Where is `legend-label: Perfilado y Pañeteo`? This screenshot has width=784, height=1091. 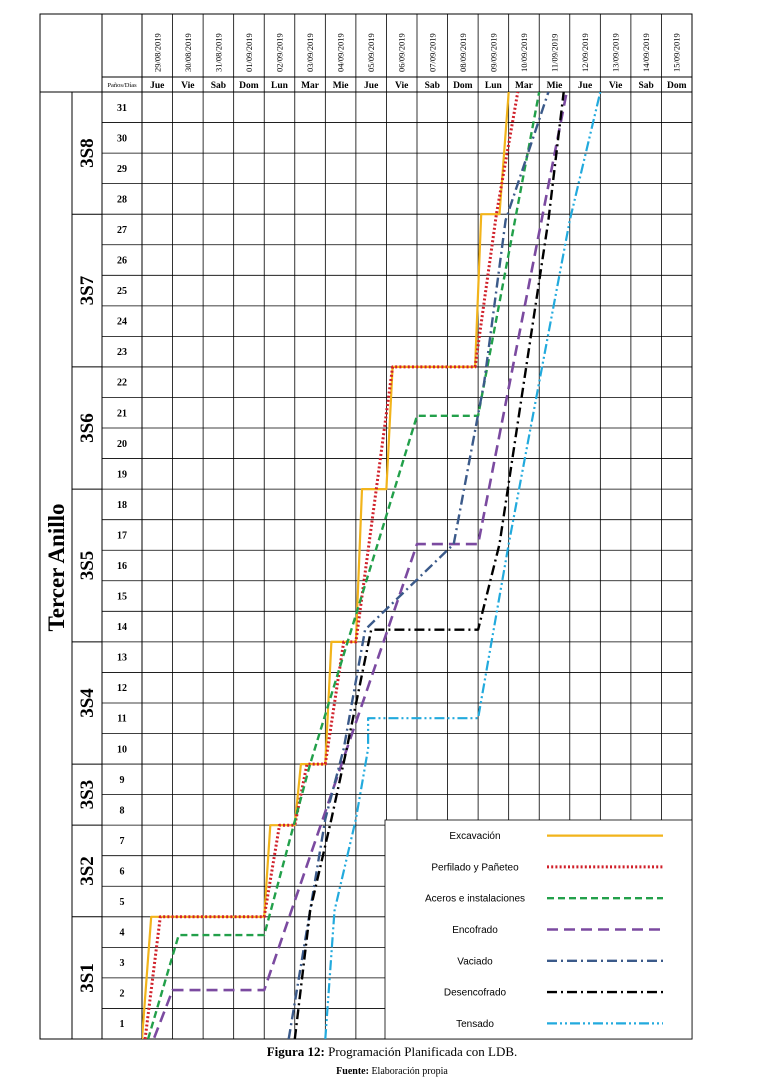
legend-label: Perfilado y Pañeteo is located at coordinates (475, 867).